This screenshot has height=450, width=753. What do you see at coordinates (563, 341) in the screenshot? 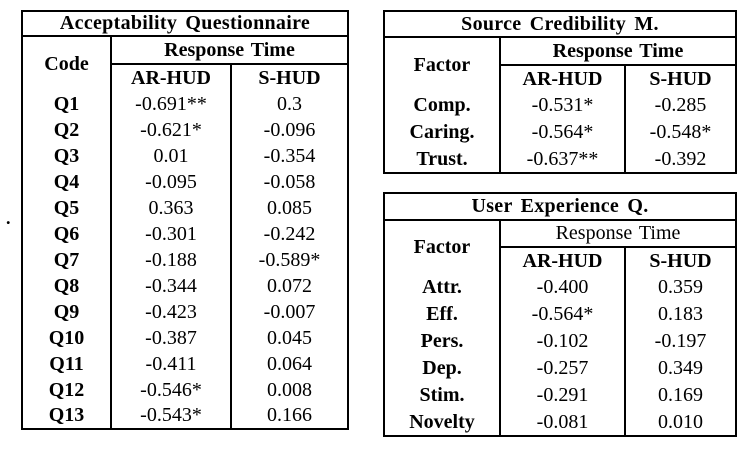
I see `ar-hud-value: -0.102` at bounding box center [563, 341].